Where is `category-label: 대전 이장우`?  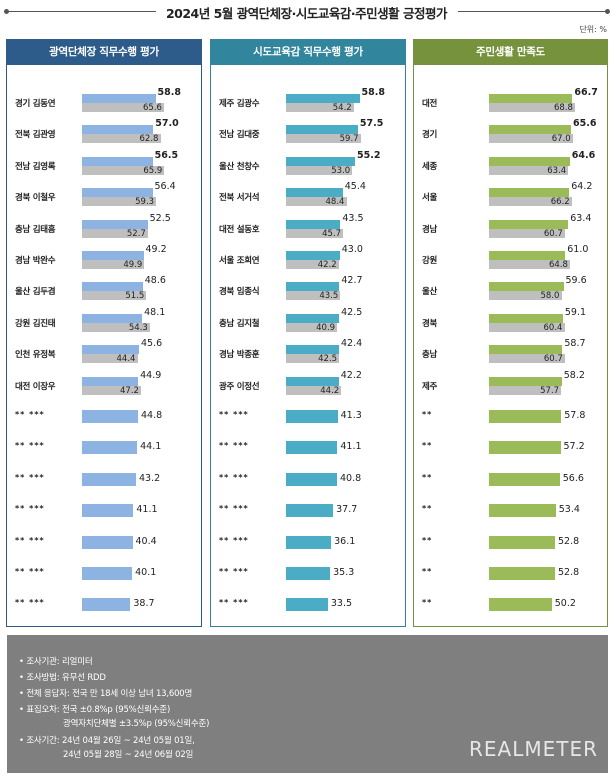
category-label: 대전 이장우 is located at coordinates (35, 386).